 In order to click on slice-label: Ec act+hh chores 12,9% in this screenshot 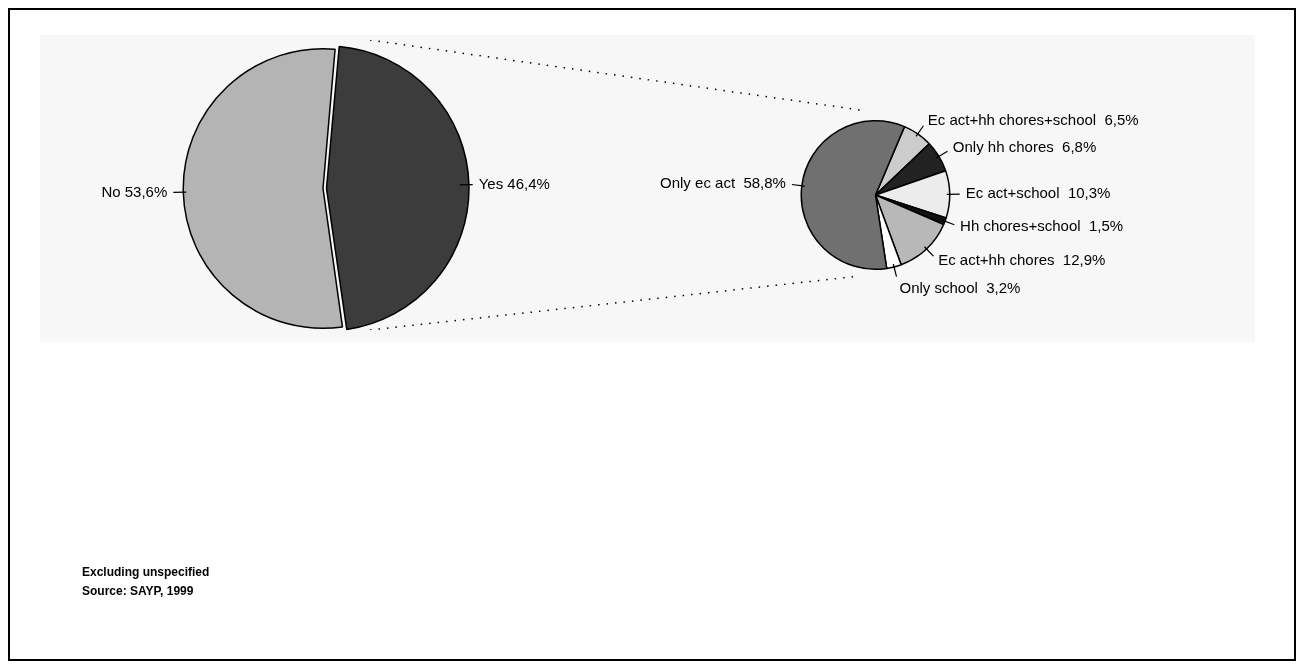, I will do `click(1022, 259)`.